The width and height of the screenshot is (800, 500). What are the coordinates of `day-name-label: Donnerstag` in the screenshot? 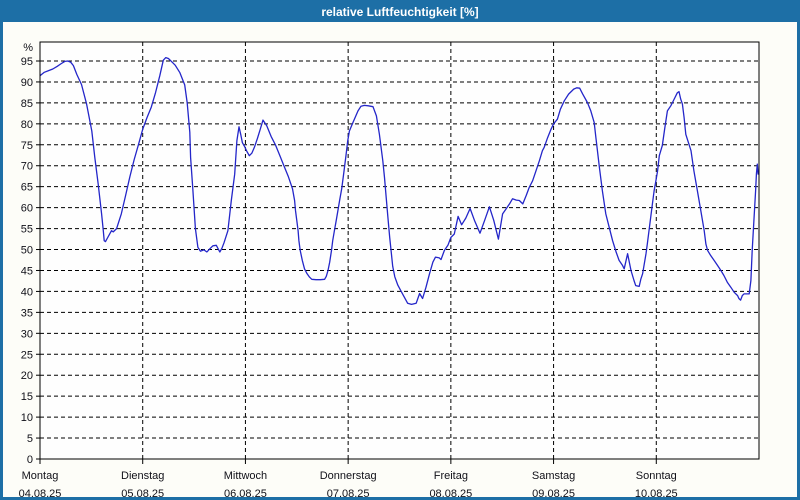 It's located at (348, 476).